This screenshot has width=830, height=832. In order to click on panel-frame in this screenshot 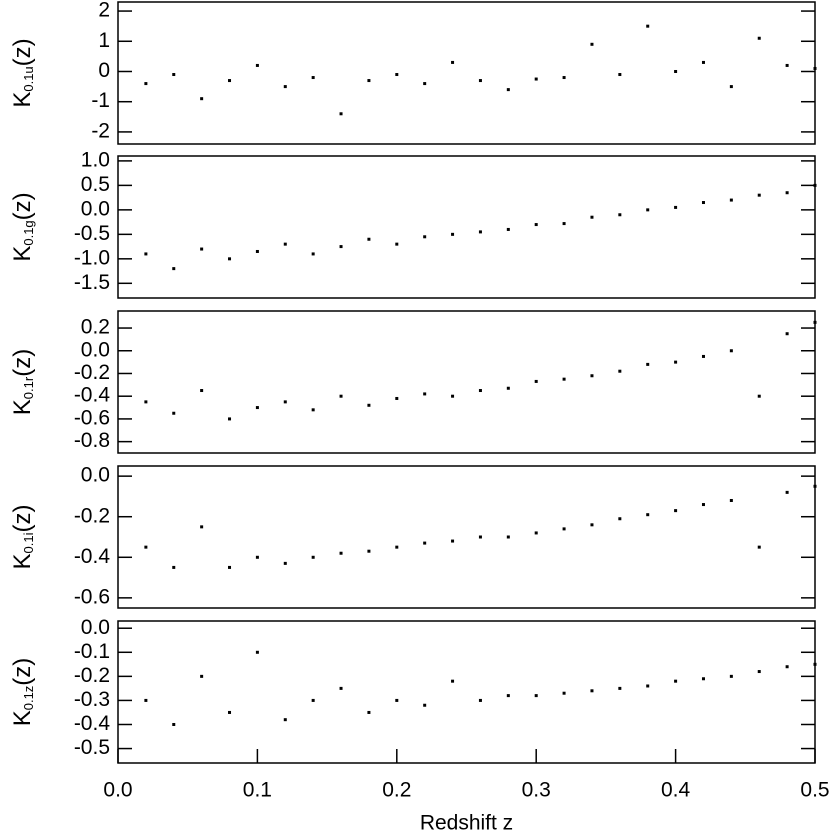, I will do `click(466, 537)`.